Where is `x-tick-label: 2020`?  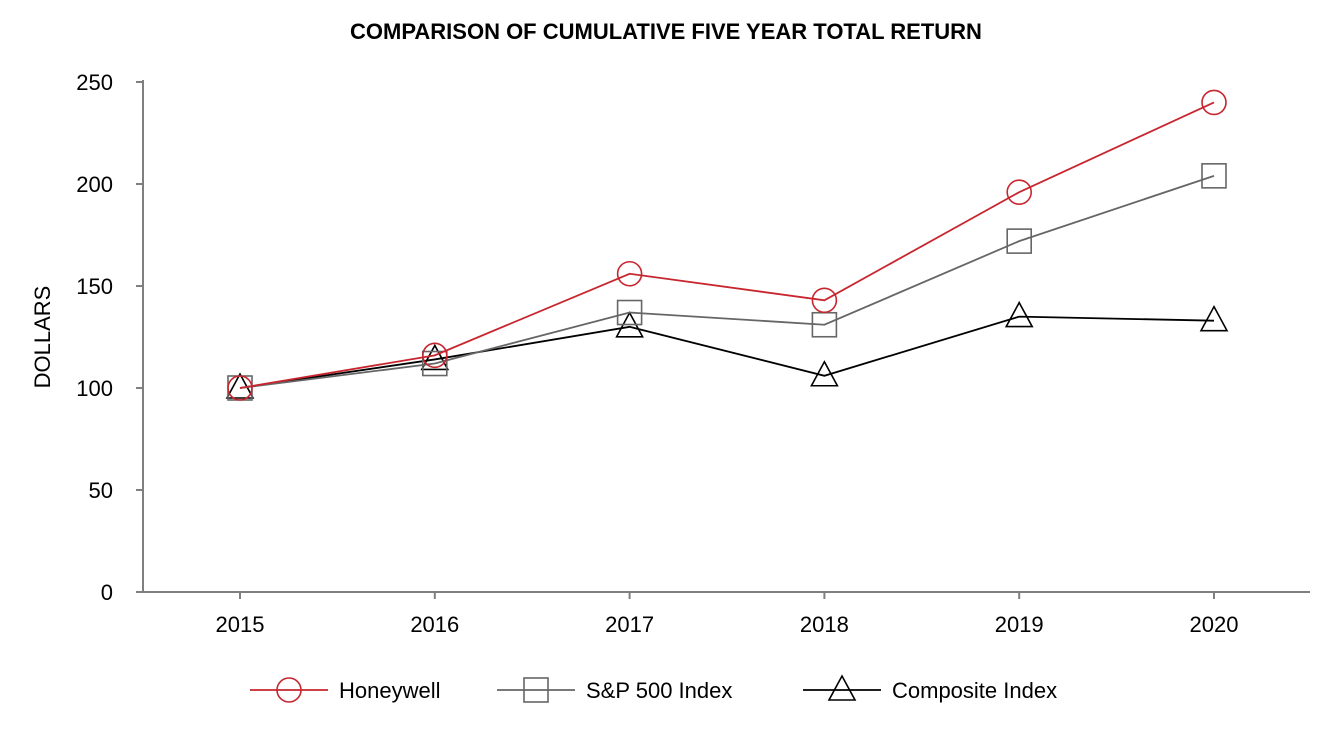
x-tick-label: 2020 is located at coordinates (1214, 624).